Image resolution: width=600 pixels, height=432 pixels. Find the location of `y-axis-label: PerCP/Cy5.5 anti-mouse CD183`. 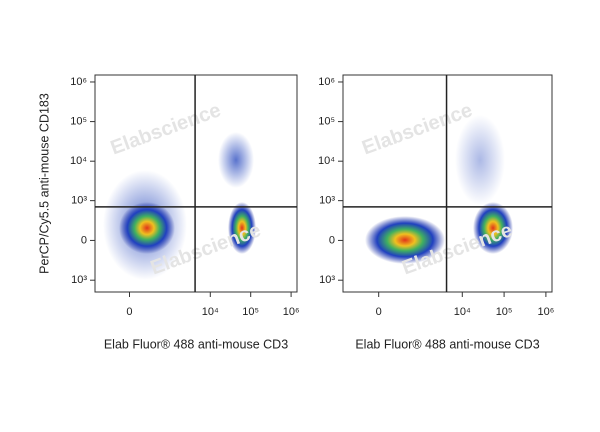

y-axis-label: PerCP/Cy5.5 anti-mouse CD183 is located at coordinates (44, 183).